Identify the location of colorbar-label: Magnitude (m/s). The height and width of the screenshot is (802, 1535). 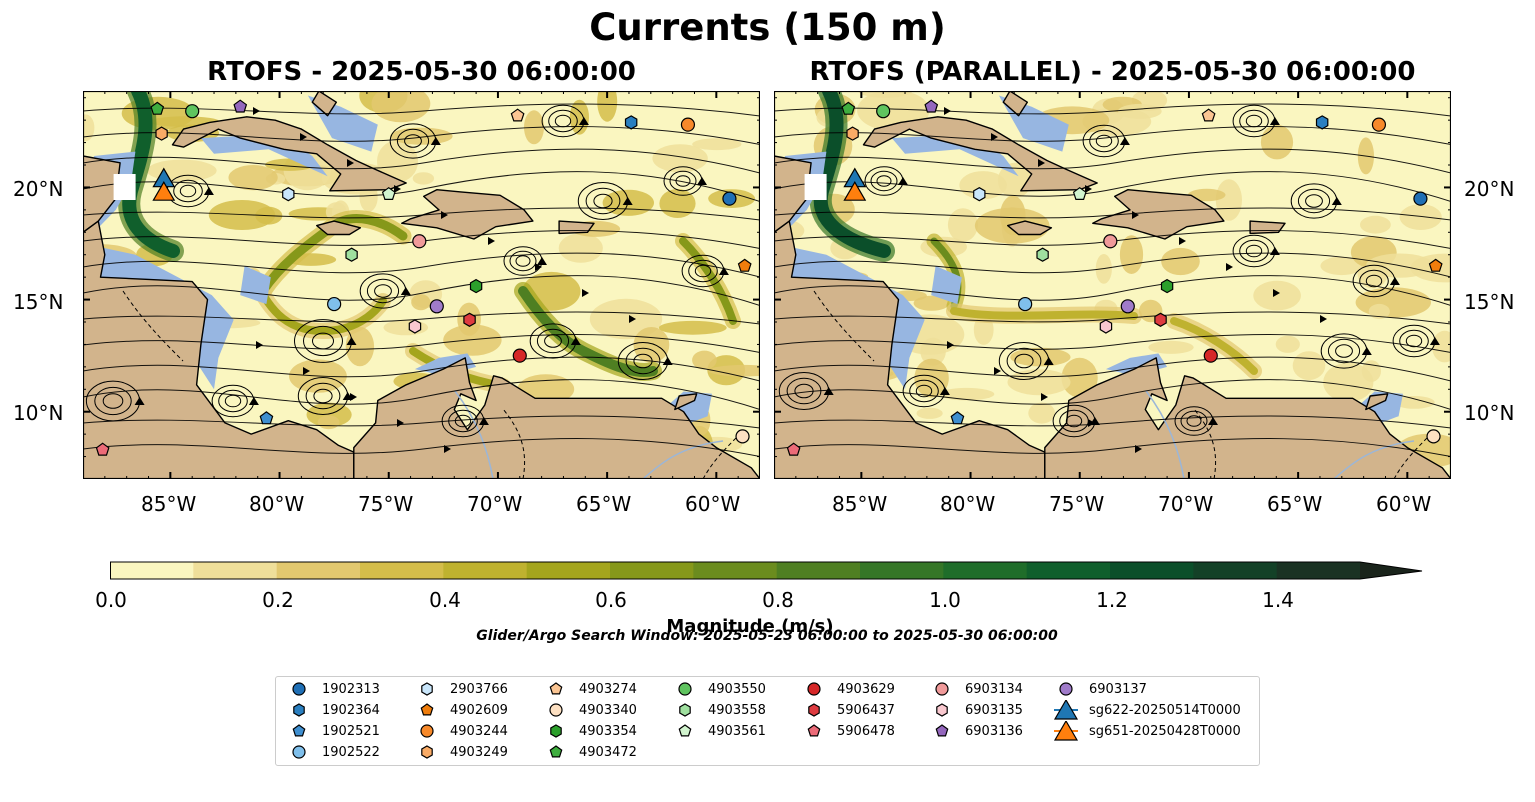
(750, 626).